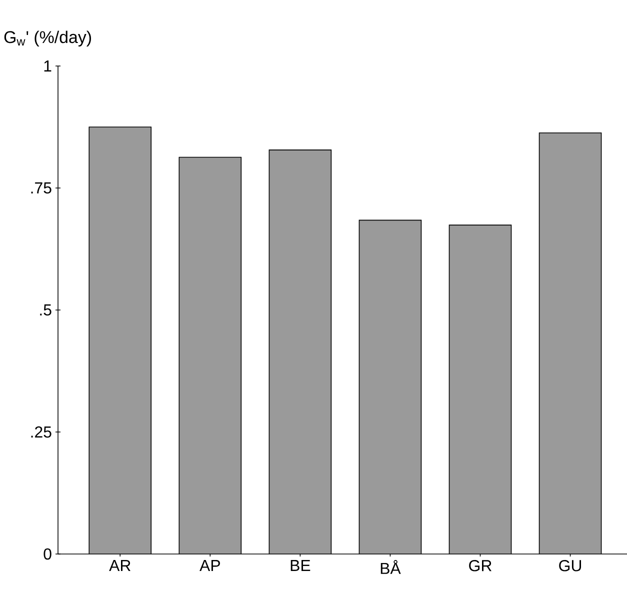 The height and width of the screenshot is (597, 627). Describe the element at coordinates (300, 565) in the screenshot. I see `x-tick-label: BE` at that location.